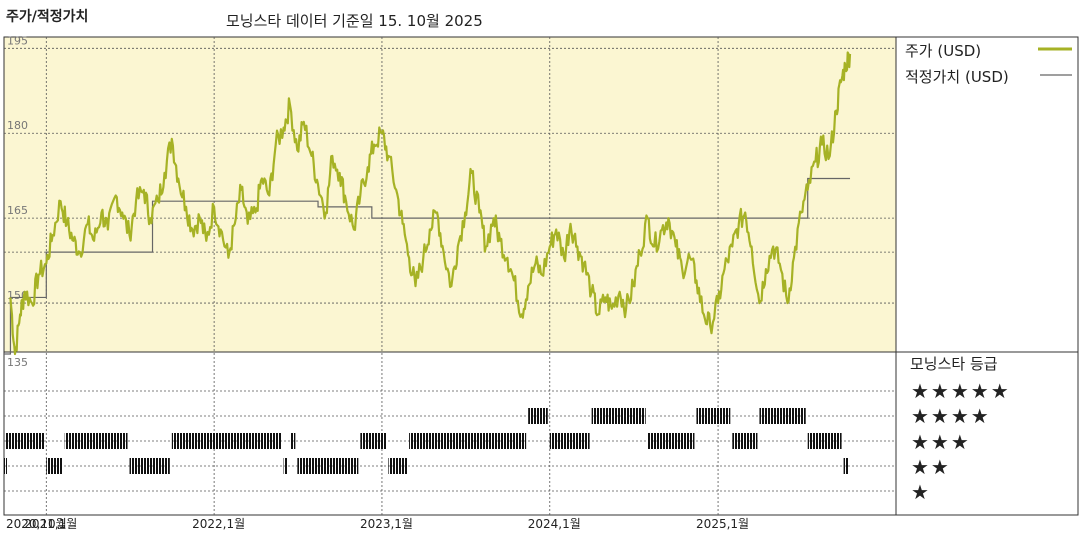 This screenshot has height=540, width=1080. Describe the element at coordinates (17, 210) in the screenshot. I see `y-tick-label: 165` at that location.